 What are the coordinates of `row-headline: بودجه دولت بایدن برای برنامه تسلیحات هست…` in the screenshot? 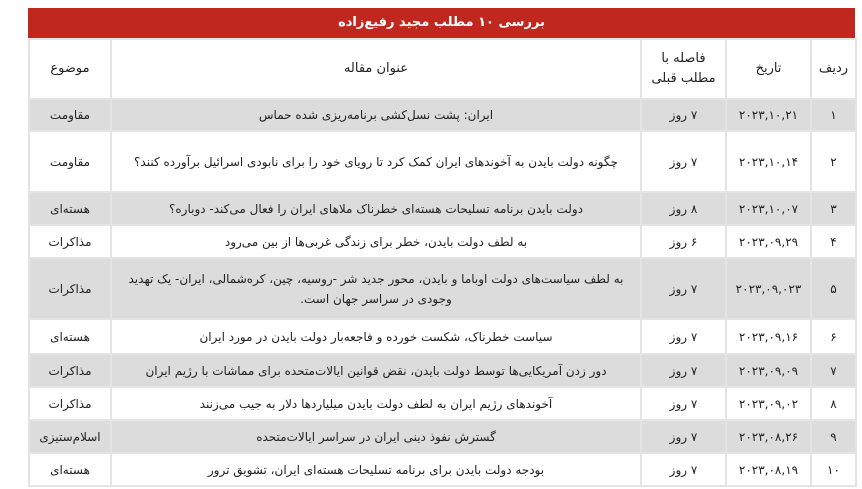 It's located at (376, 469).